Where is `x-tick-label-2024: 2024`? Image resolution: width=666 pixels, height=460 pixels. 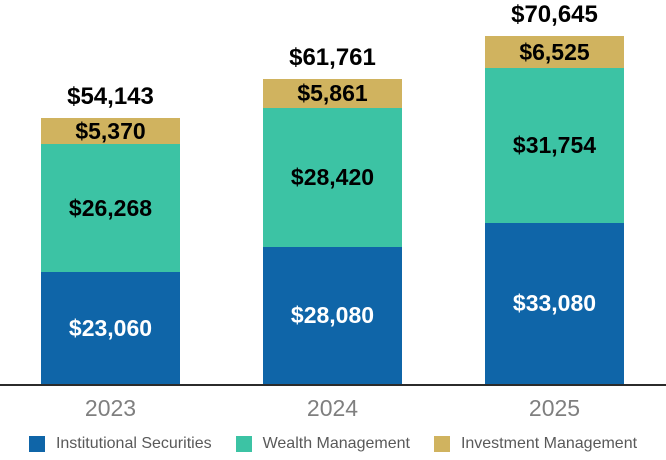 x-tick-label-2024: 2024 is located at coordinates (332, 408).